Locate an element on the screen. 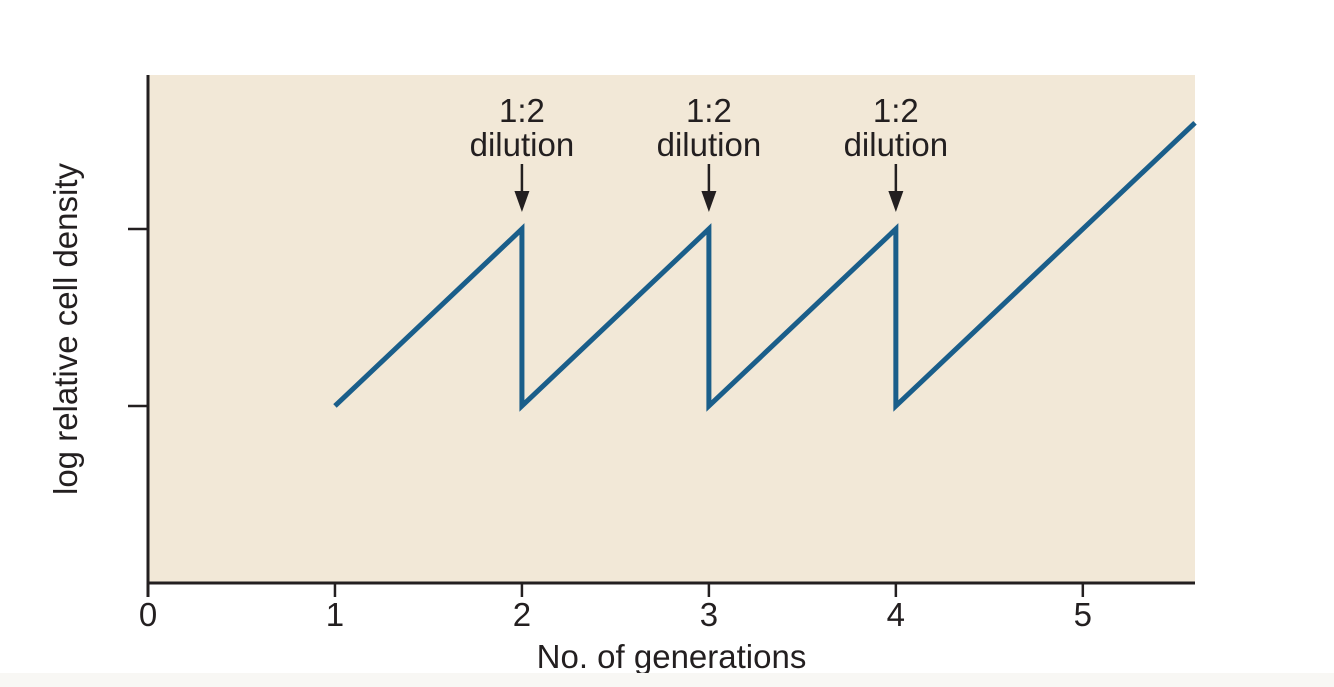 The width and height of the screenshot is (1334, 687). y-axis-ticks is located at coordinates (138, 317).